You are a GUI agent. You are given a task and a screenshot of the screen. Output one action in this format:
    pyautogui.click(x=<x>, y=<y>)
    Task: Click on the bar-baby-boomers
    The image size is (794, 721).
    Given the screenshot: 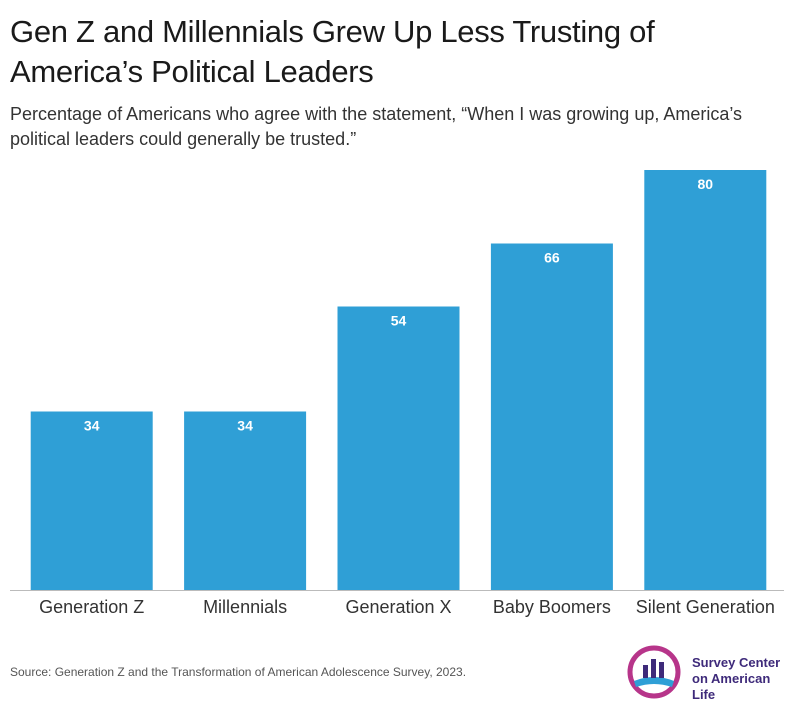 What is the action you would take?
    pyautogui.click(x=551, y=416)
    